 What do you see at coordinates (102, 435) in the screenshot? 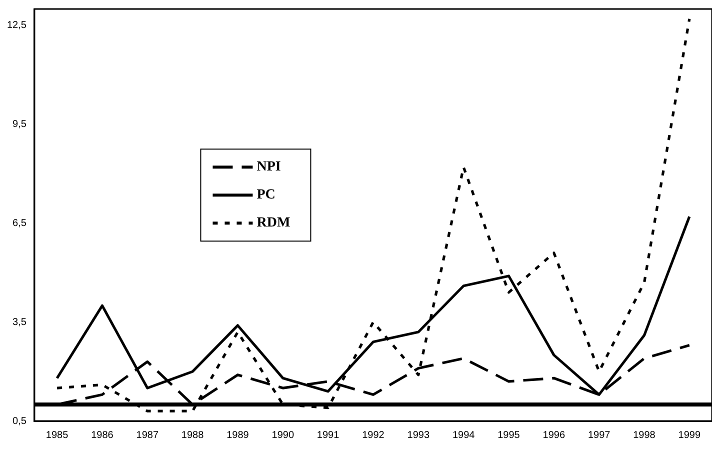
I see `x-tick-label: 1986` at bounding box center [102, 435].